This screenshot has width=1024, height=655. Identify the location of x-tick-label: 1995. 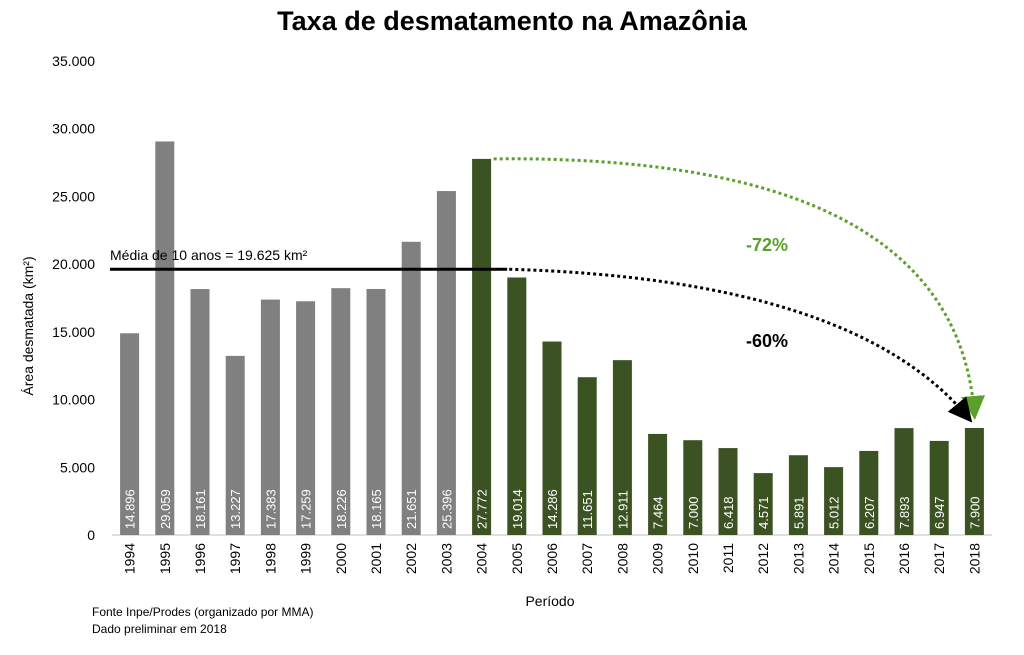
(165, 558).